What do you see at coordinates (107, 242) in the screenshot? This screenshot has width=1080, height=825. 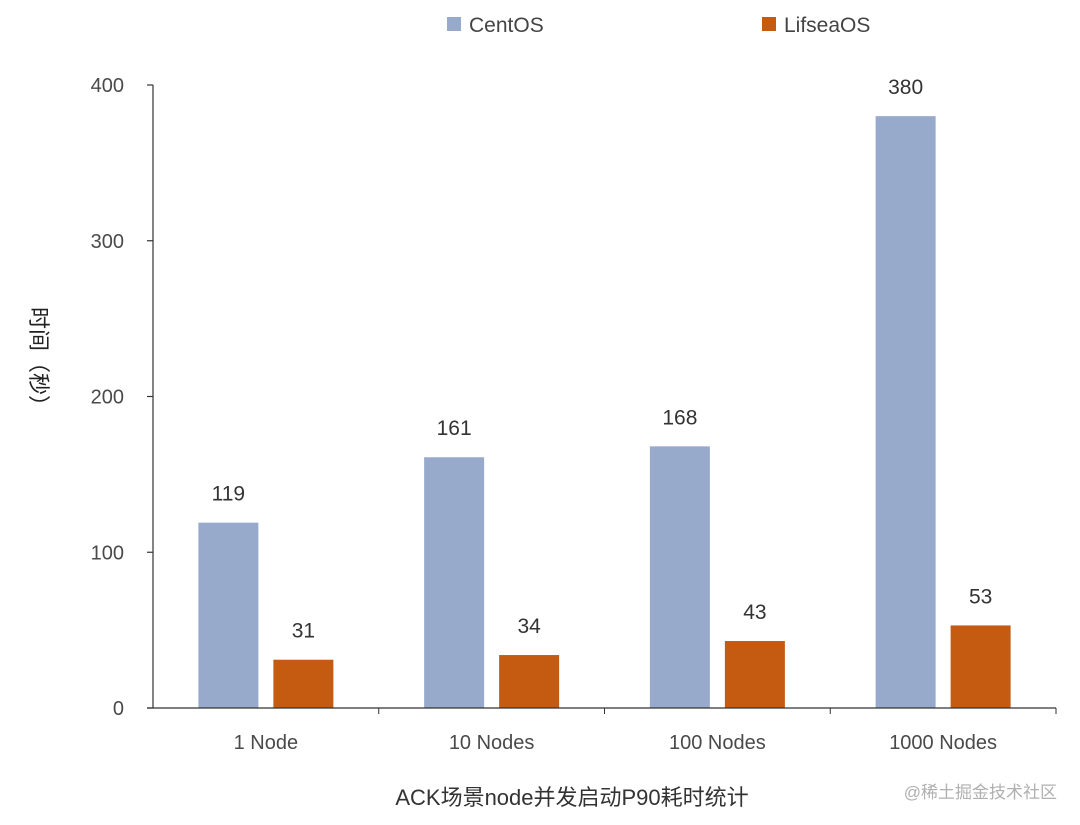 I see `y-tick-label: 300` at bounding box center [107, 242].